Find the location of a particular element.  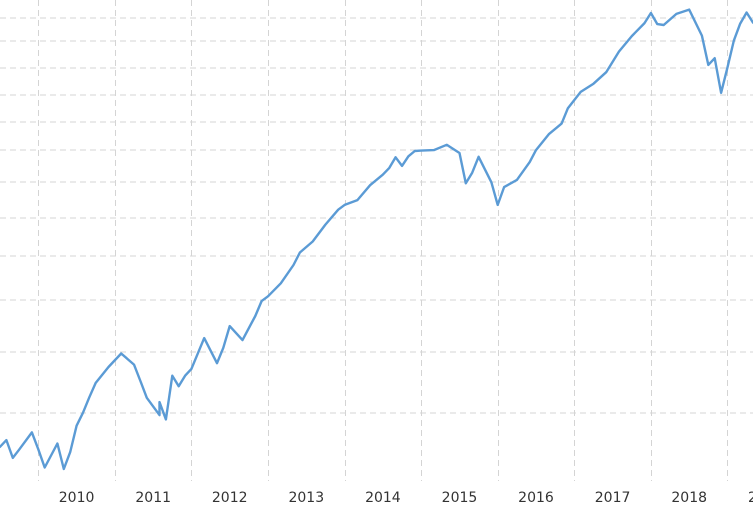

x-tick-label: 2012 is located at coordinates (230, 498).